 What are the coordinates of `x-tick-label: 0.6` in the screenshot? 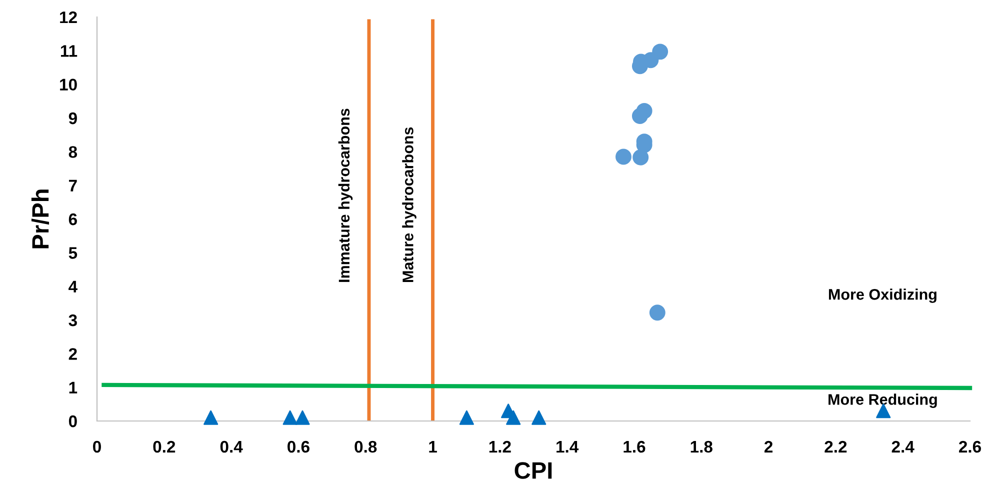 It's located at (299, 446).